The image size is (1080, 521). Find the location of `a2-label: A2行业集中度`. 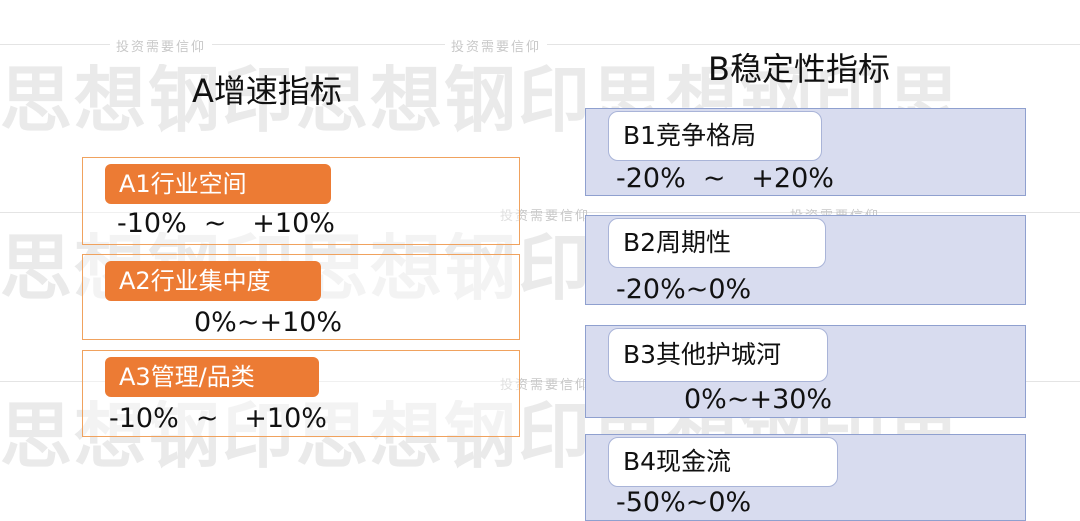

a2-label: A2行业集中度 is located at coordinates (213, 281).